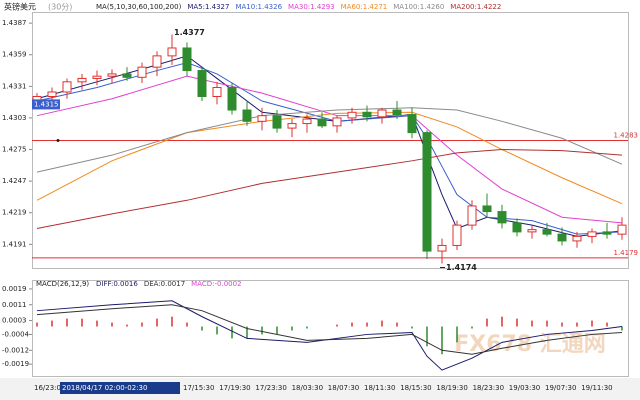  What do you see at coordinates (451, 388) in the screenshot?
I see `x-tick-label: 18/19:30` at bounding box center [451, 388].